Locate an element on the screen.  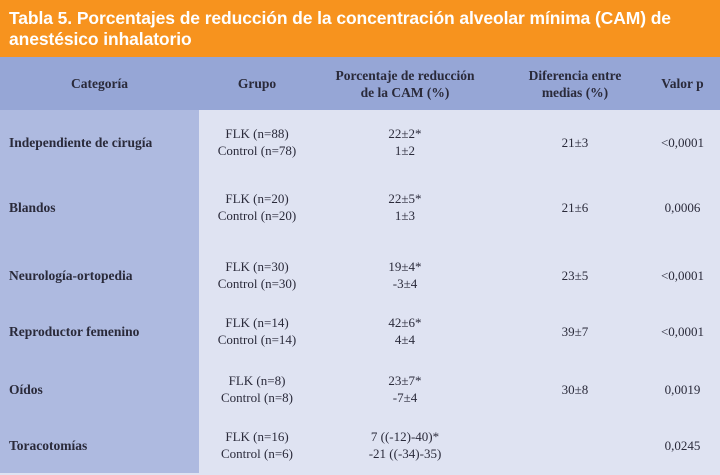
cell-categoria: Reproductor femenino is located at coordinates (74, 331).